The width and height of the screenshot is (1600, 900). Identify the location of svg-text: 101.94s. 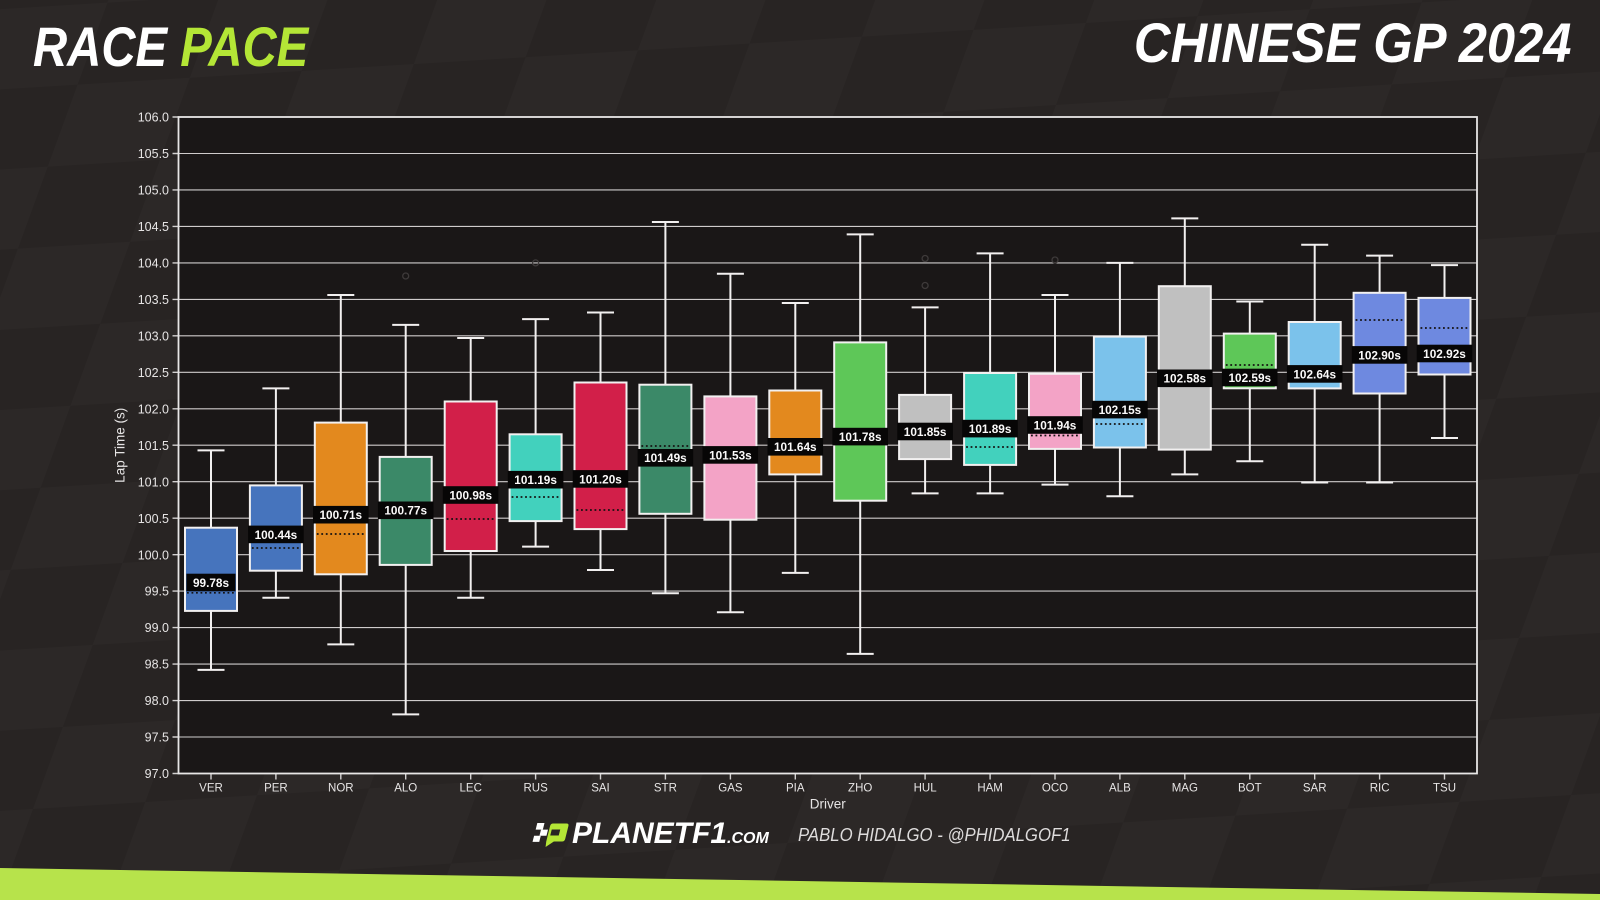
(1055, 425).